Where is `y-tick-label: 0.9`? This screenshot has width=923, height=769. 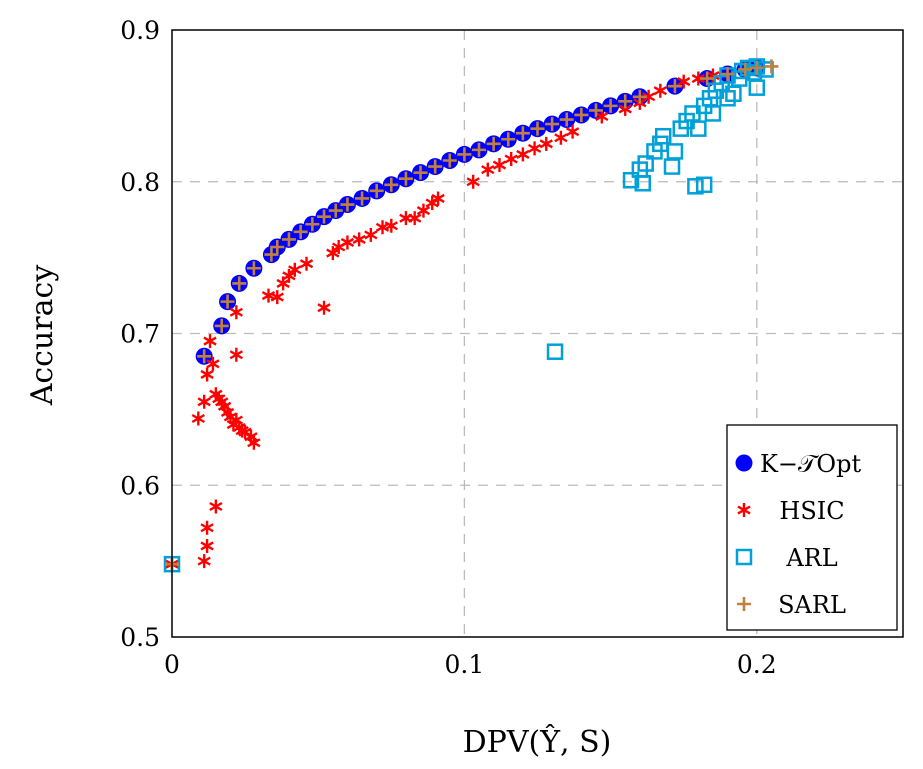 y-tick-label: 0.9 is located at coordinates (140, 30).